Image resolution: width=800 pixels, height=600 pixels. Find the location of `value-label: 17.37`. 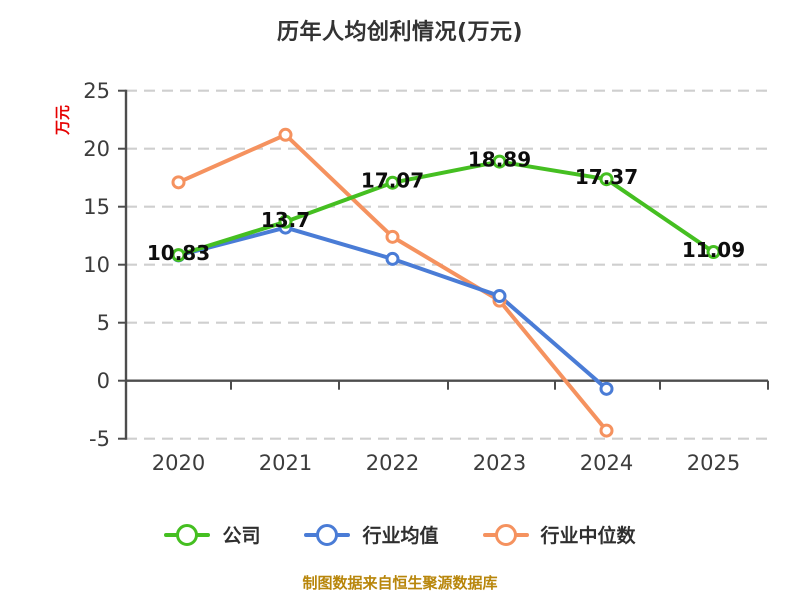

value-label: 17.37 is located at coordinates (606, 177).